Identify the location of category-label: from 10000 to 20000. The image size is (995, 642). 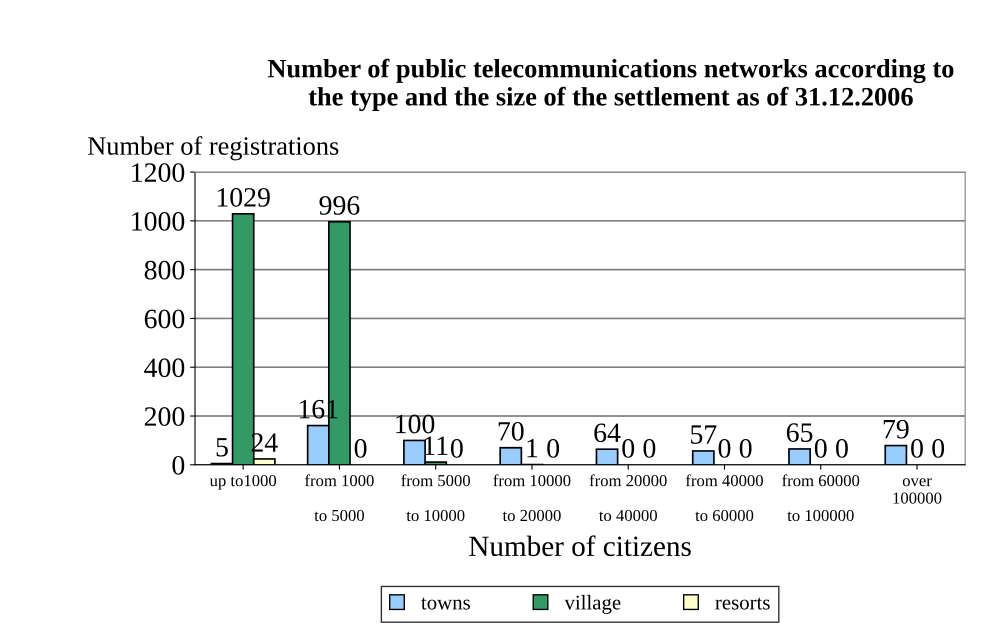
(531, 498).